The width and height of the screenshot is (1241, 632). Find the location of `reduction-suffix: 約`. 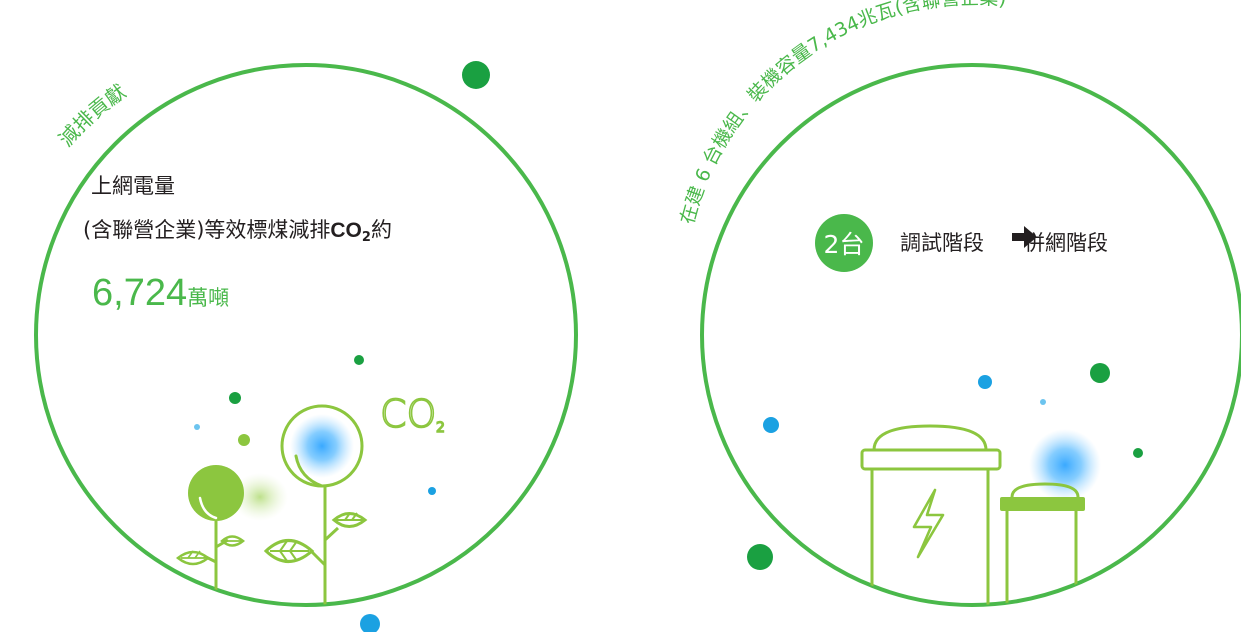

reduction-suffix: 約 is located at coordinates (381, 230).